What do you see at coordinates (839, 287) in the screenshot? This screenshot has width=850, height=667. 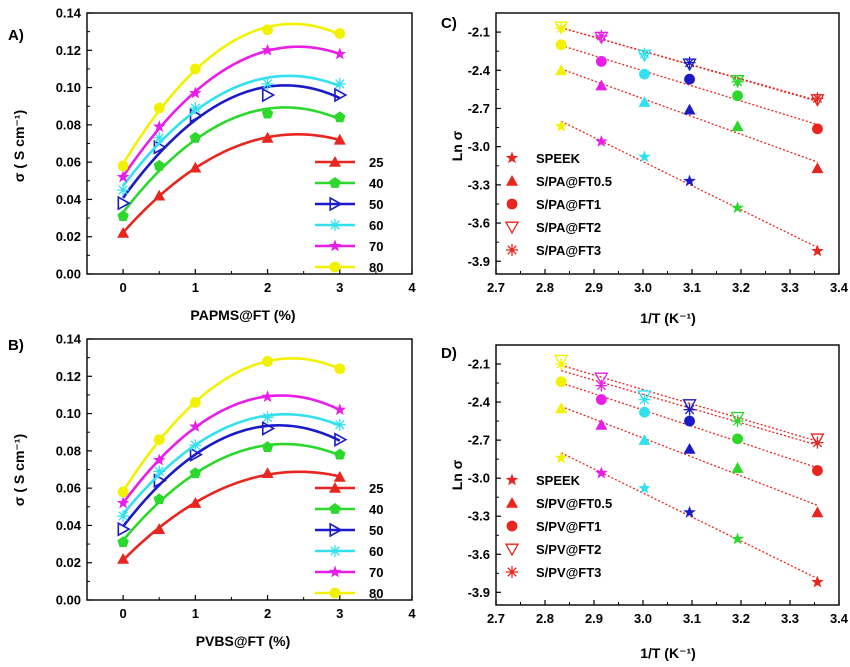 I see `x-tick-label: 3.4` at bounding box center [839, 287].